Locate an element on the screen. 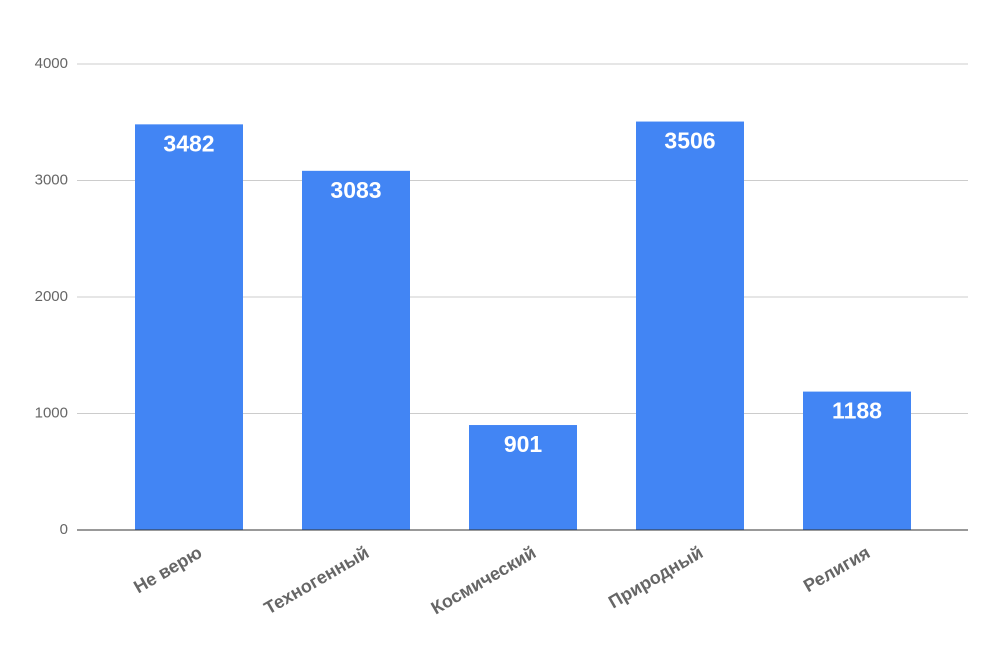 The image size is (1000, 667). x-tick-label: Религия is located at coordinates (836, 569).